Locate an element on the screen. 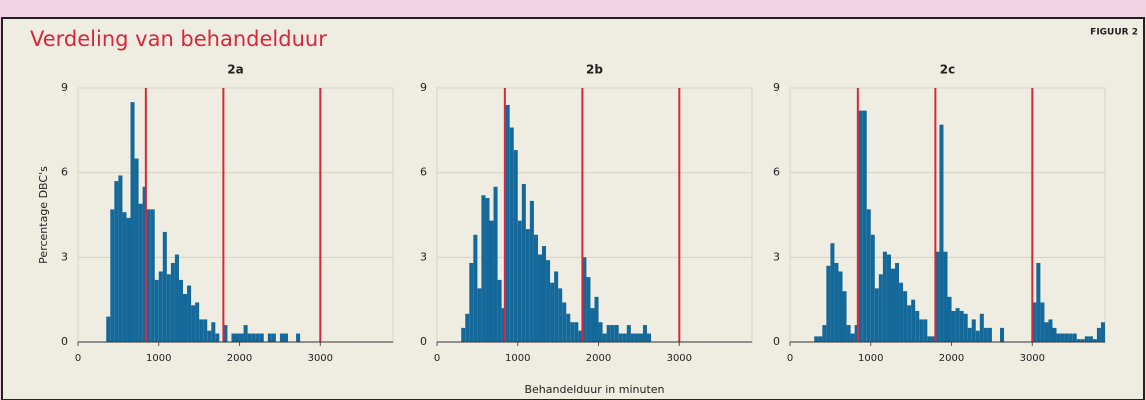  chart-title: 2b is located at coordinates (594, 70).